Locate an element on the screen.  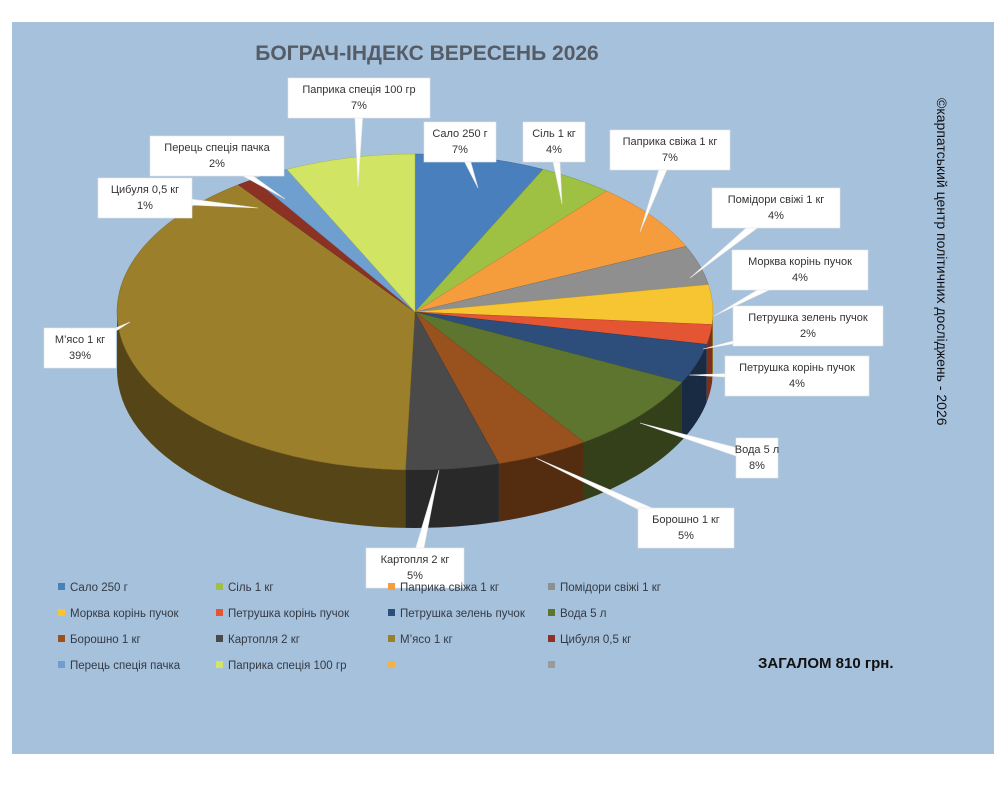
legend-item: Паприка спеція 100 гр is located at coordinates (281, 666).